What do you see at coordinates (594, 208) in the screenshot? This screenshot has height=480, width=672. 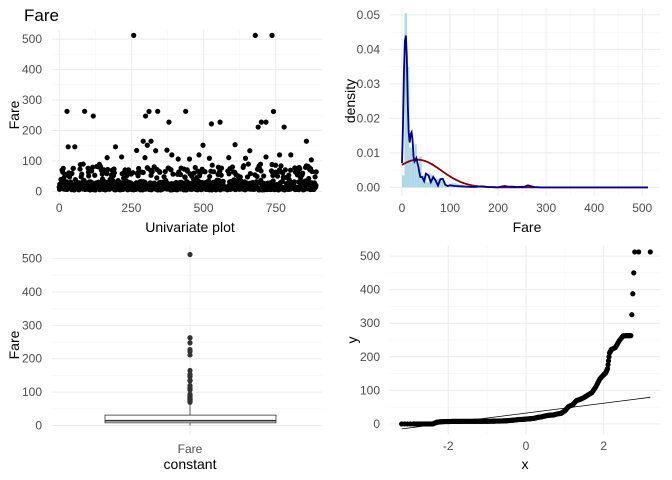 I see `x-tick-label: 400` at bounding box center [594, 208].